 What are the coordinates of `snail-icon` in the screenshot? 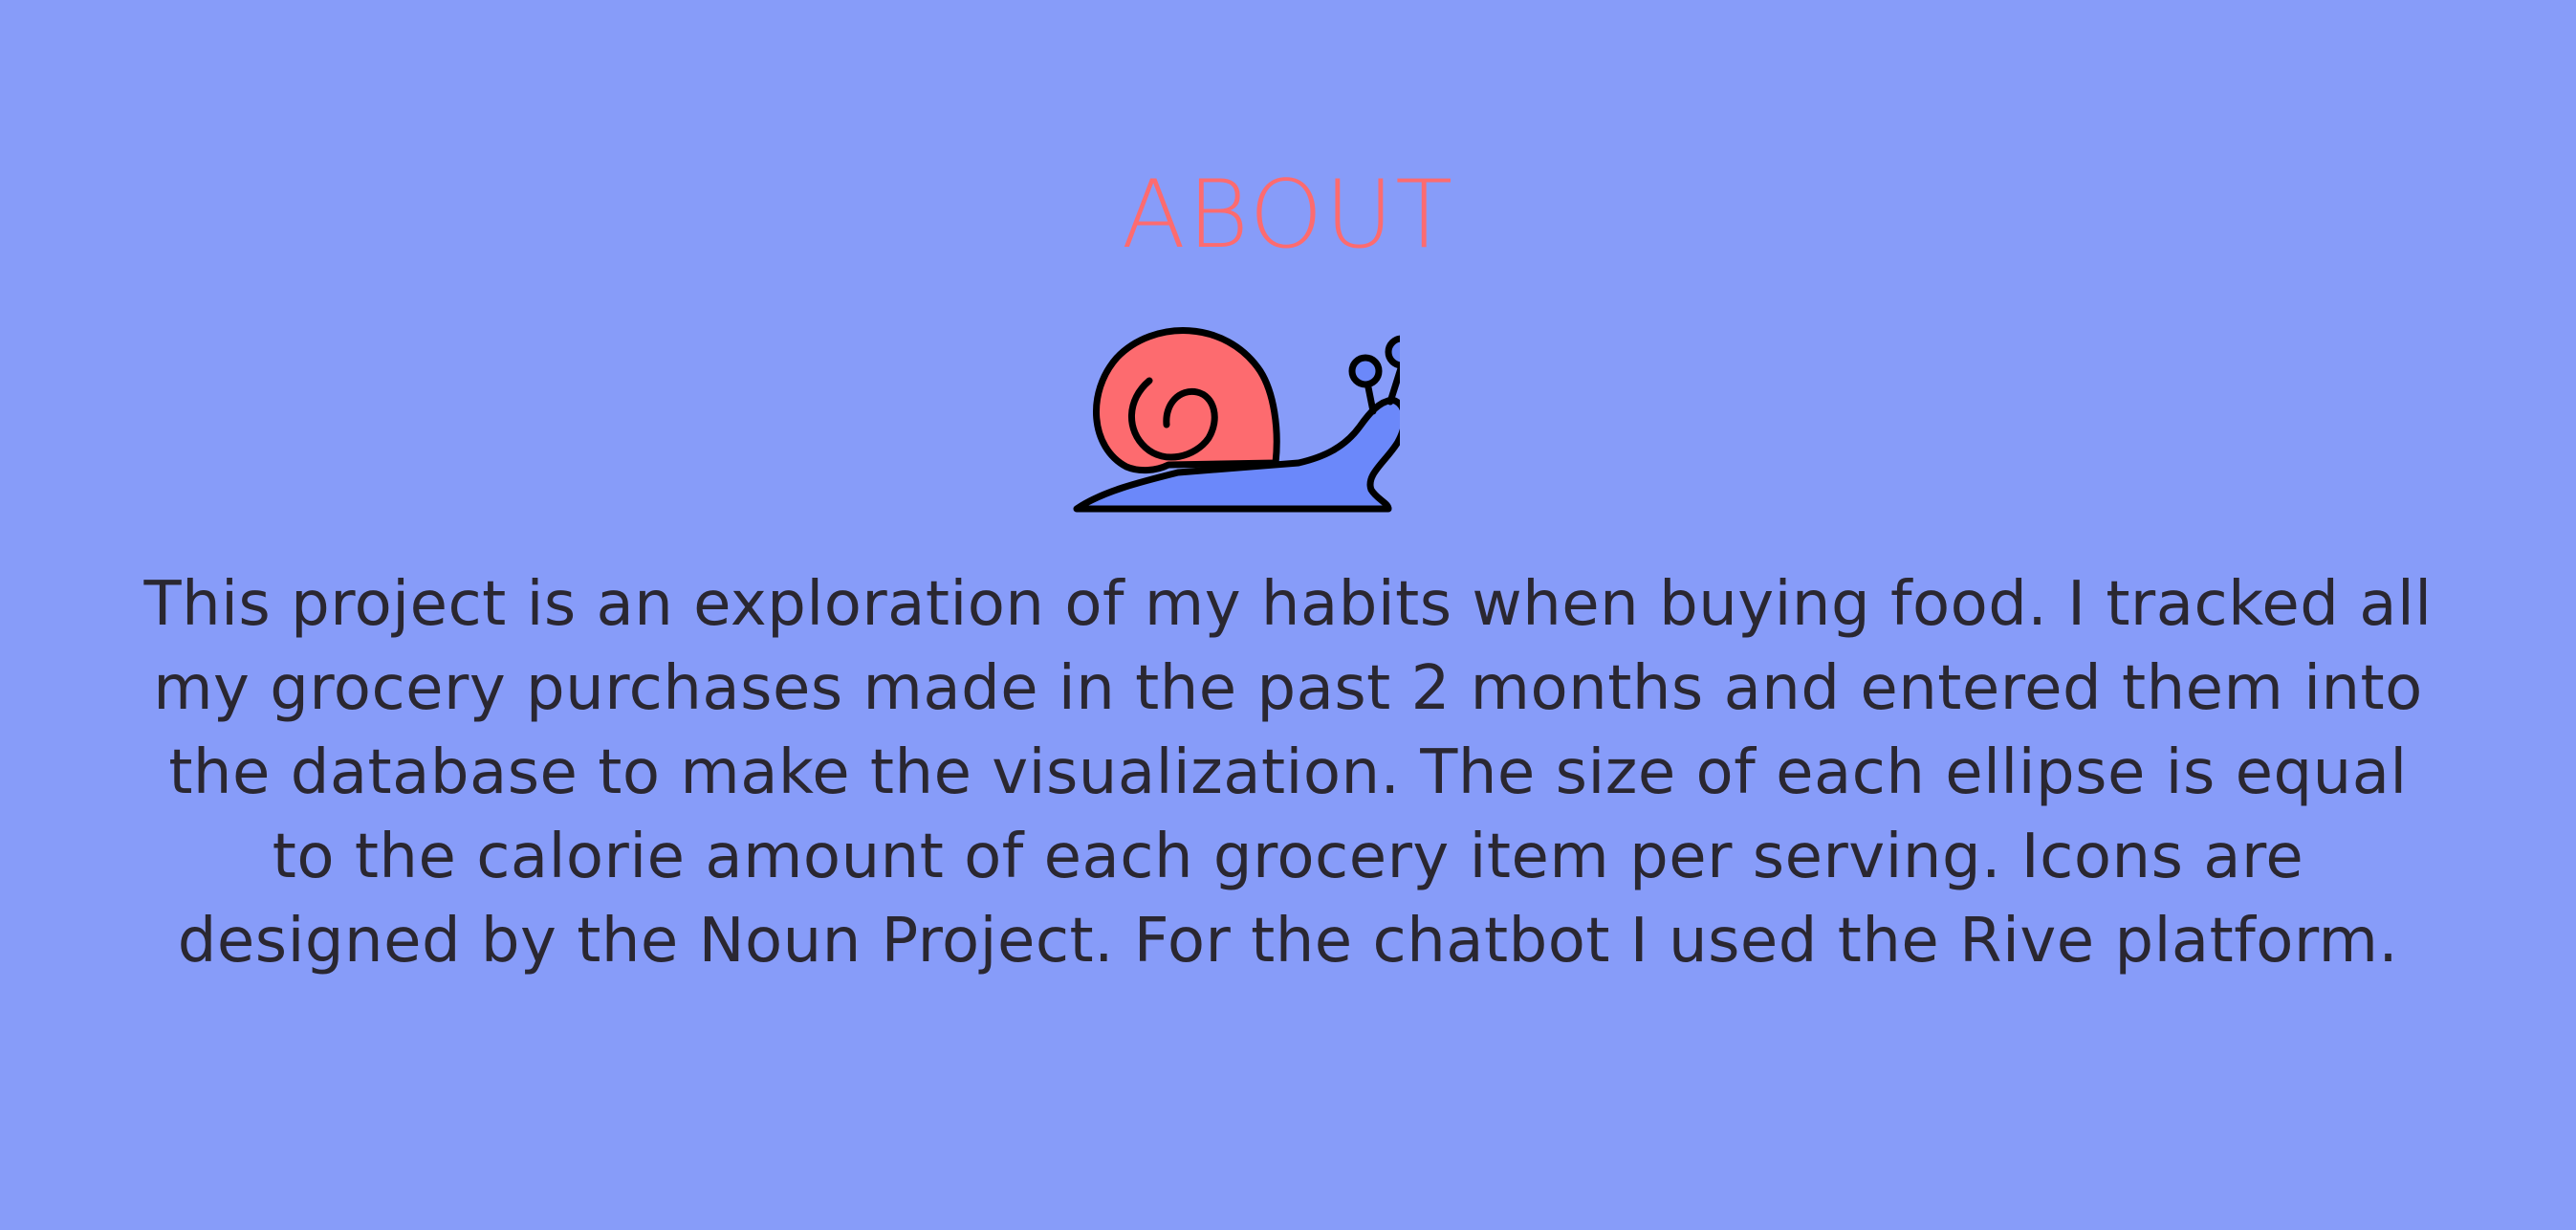 It's located at (1236, 420).